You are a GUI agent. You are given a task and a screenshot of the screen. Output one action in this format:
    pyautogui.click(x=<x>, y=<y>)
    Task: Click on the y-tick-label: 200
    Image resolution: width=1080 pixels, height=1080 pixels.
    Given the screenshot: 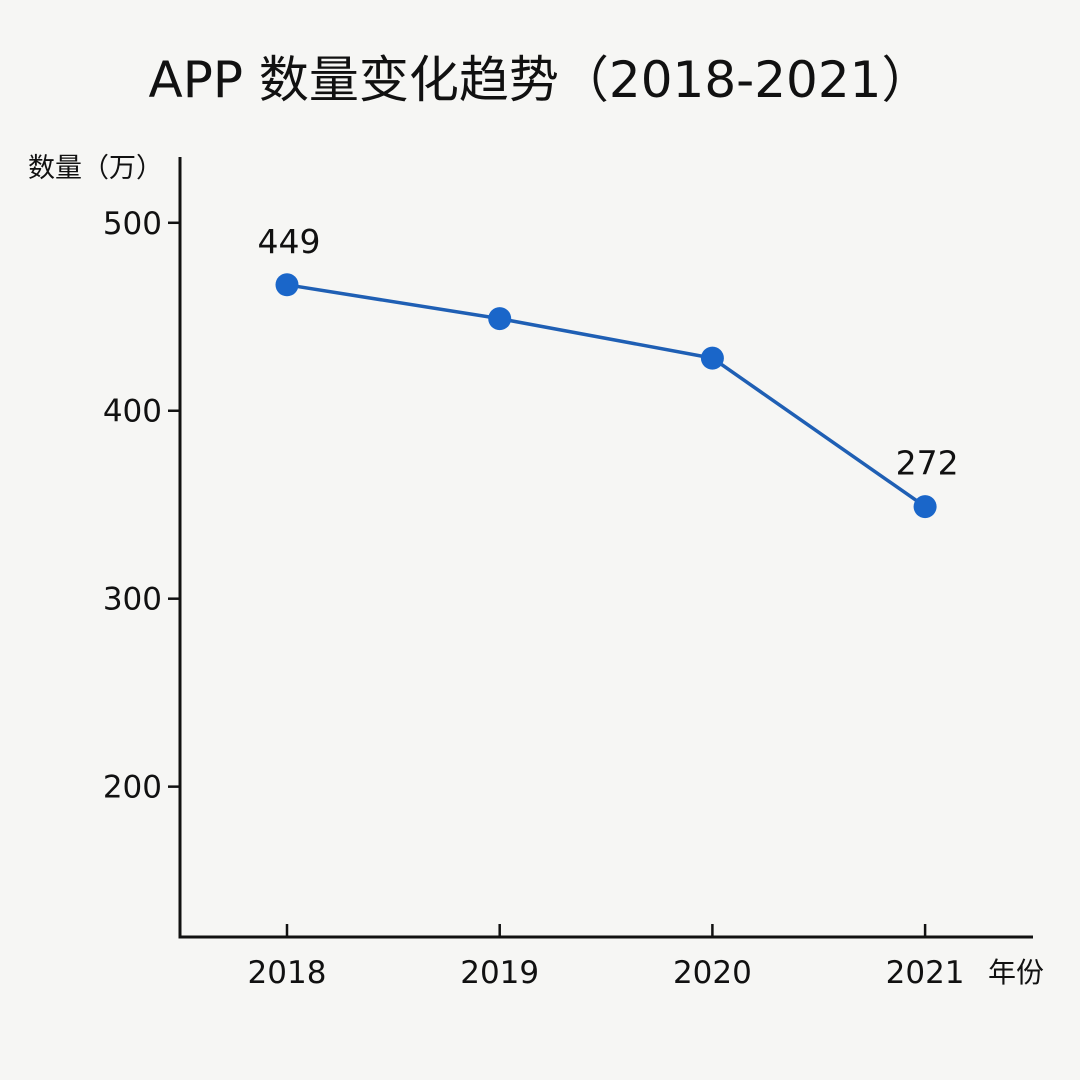 What is the action you would take?
    pyautogui.click(x=132, y=788)
    